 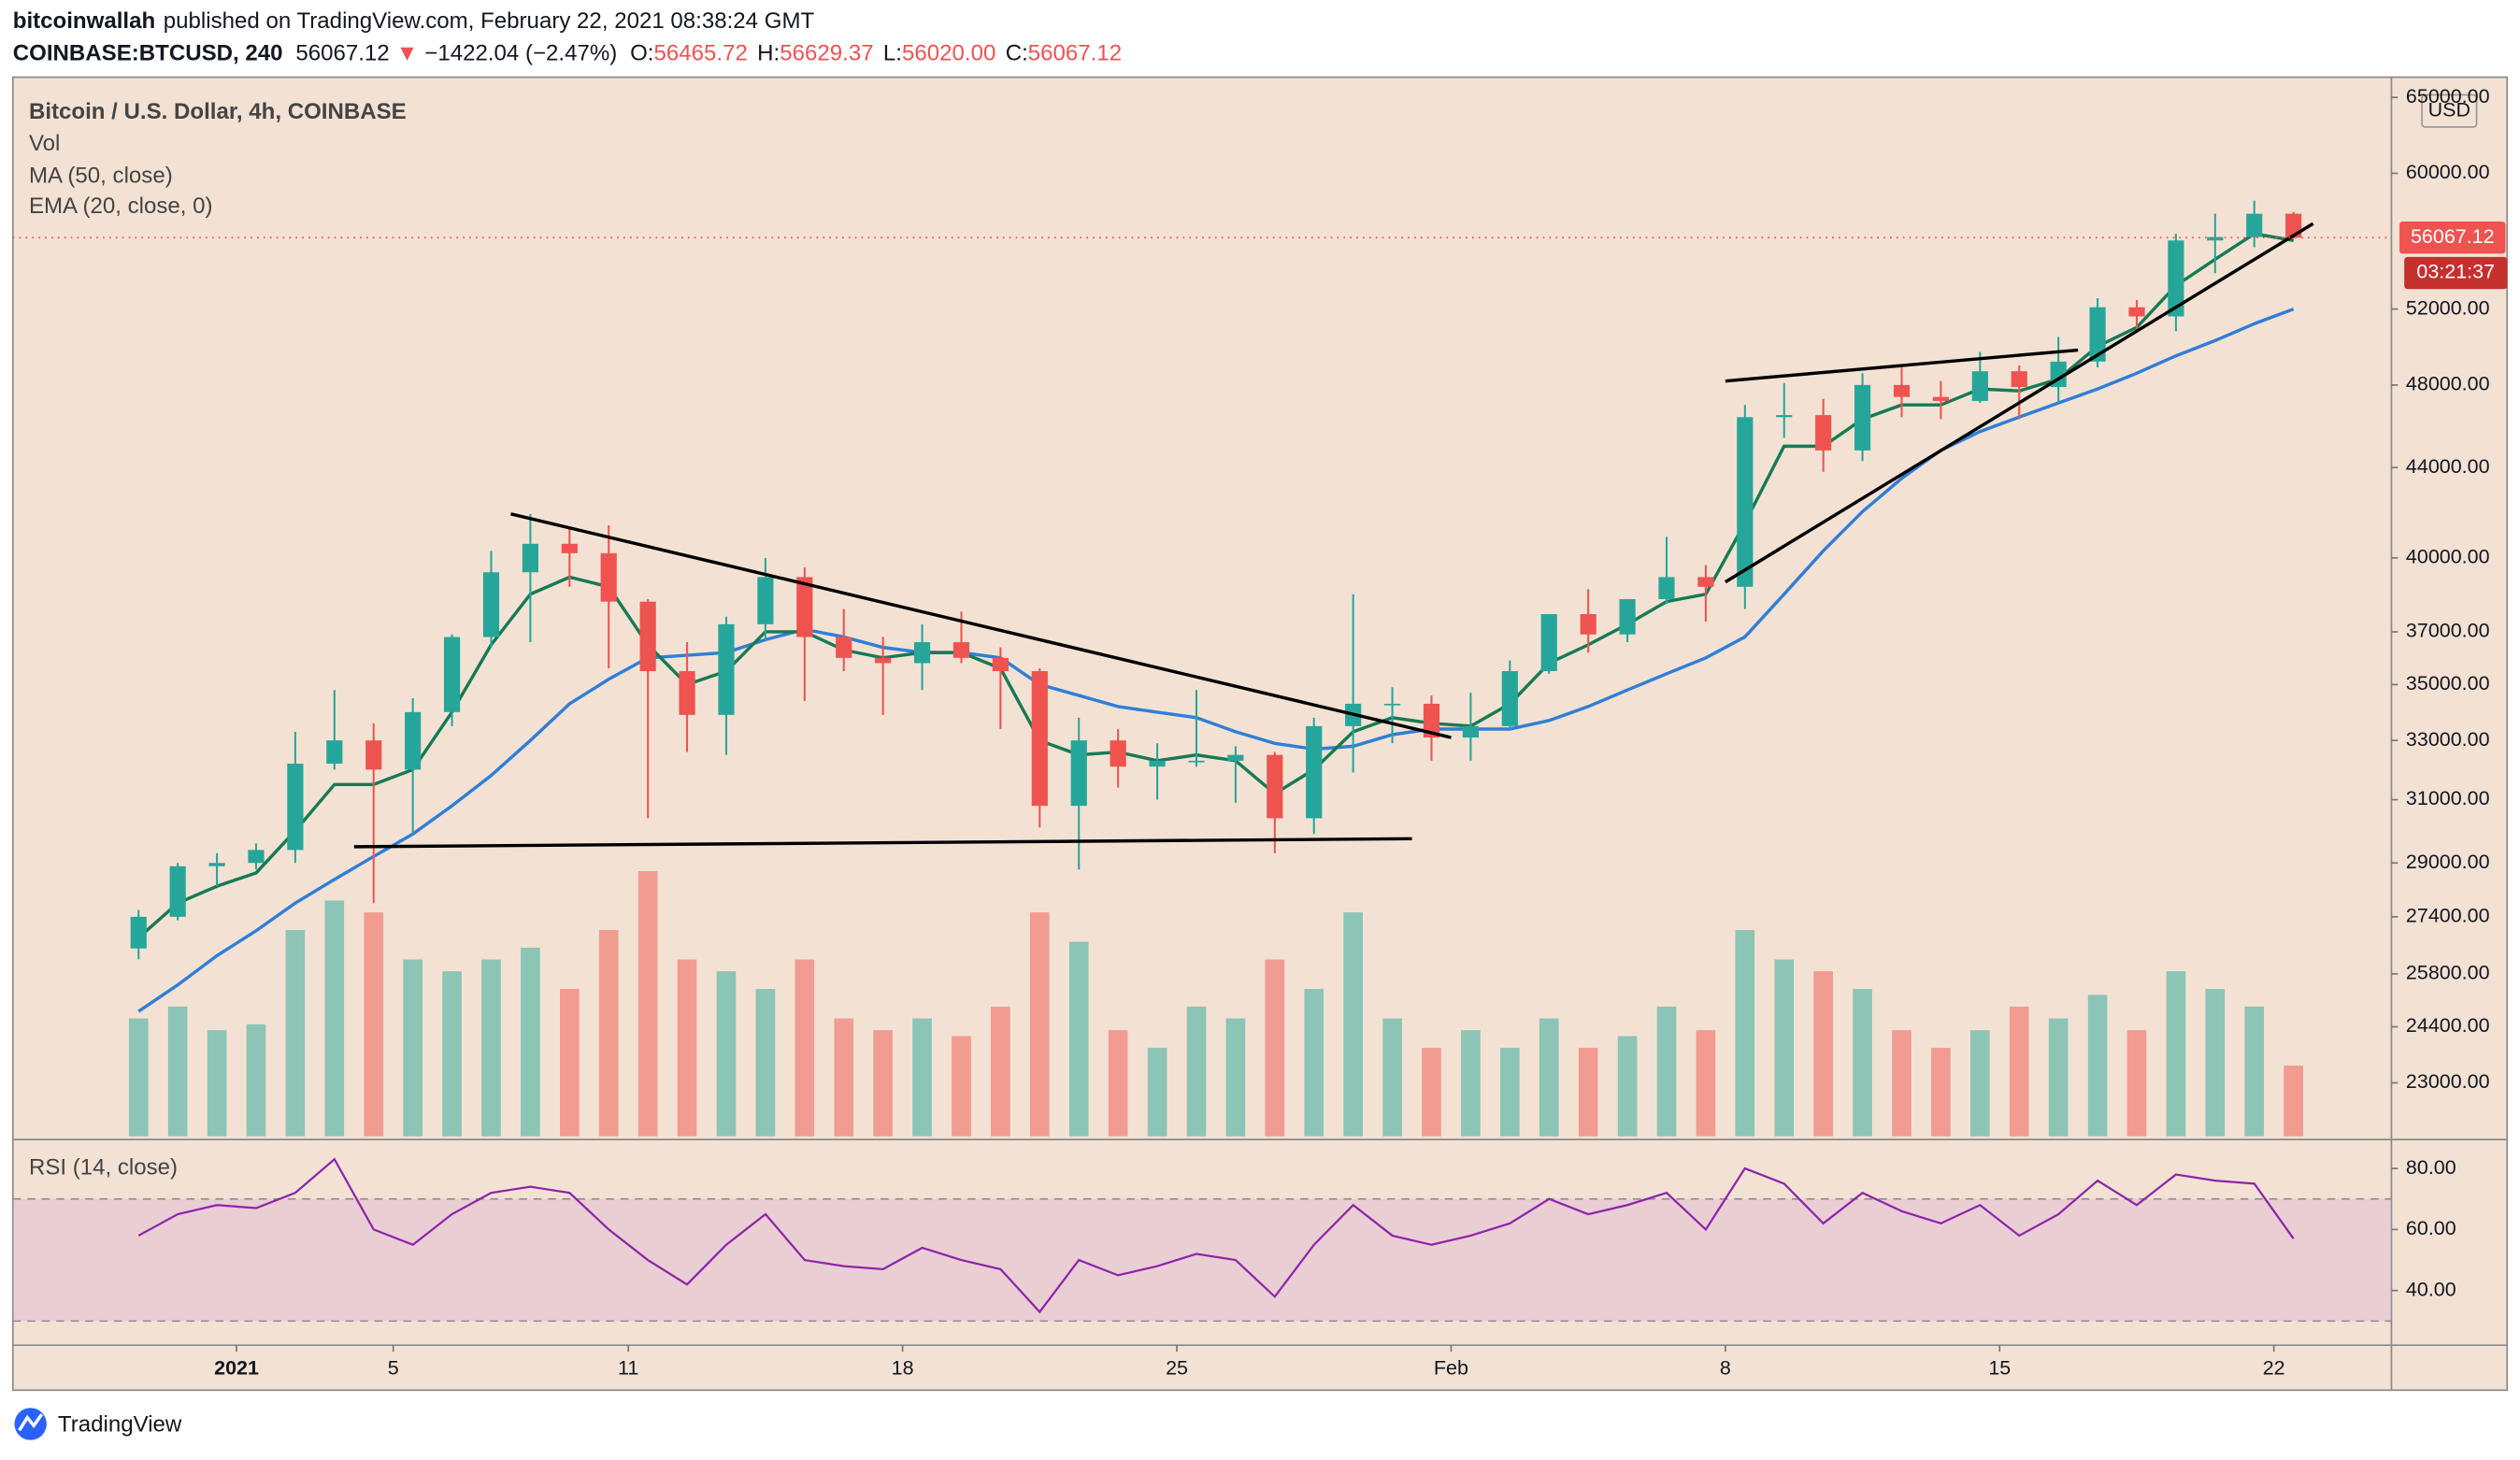 I want to click on y-tick-label: 24400.00, so click(x=2448, y=1026).